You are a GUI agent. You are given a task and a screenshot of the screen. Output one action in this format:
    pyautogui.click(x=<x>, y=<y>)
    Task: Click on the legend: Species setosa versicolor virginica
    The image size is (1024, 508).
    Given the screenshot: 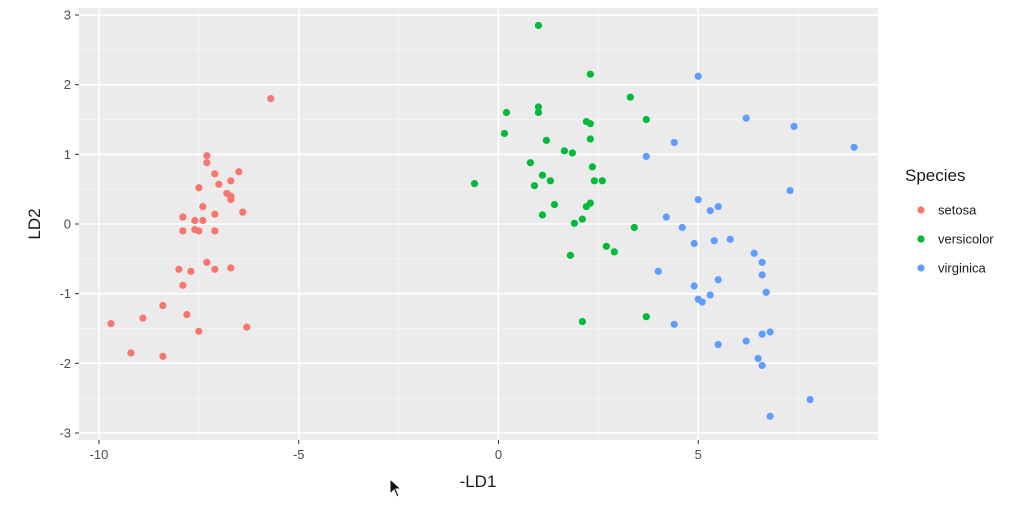 What is the action you would take?
    pyautogui.click(x=957, y=224)
    